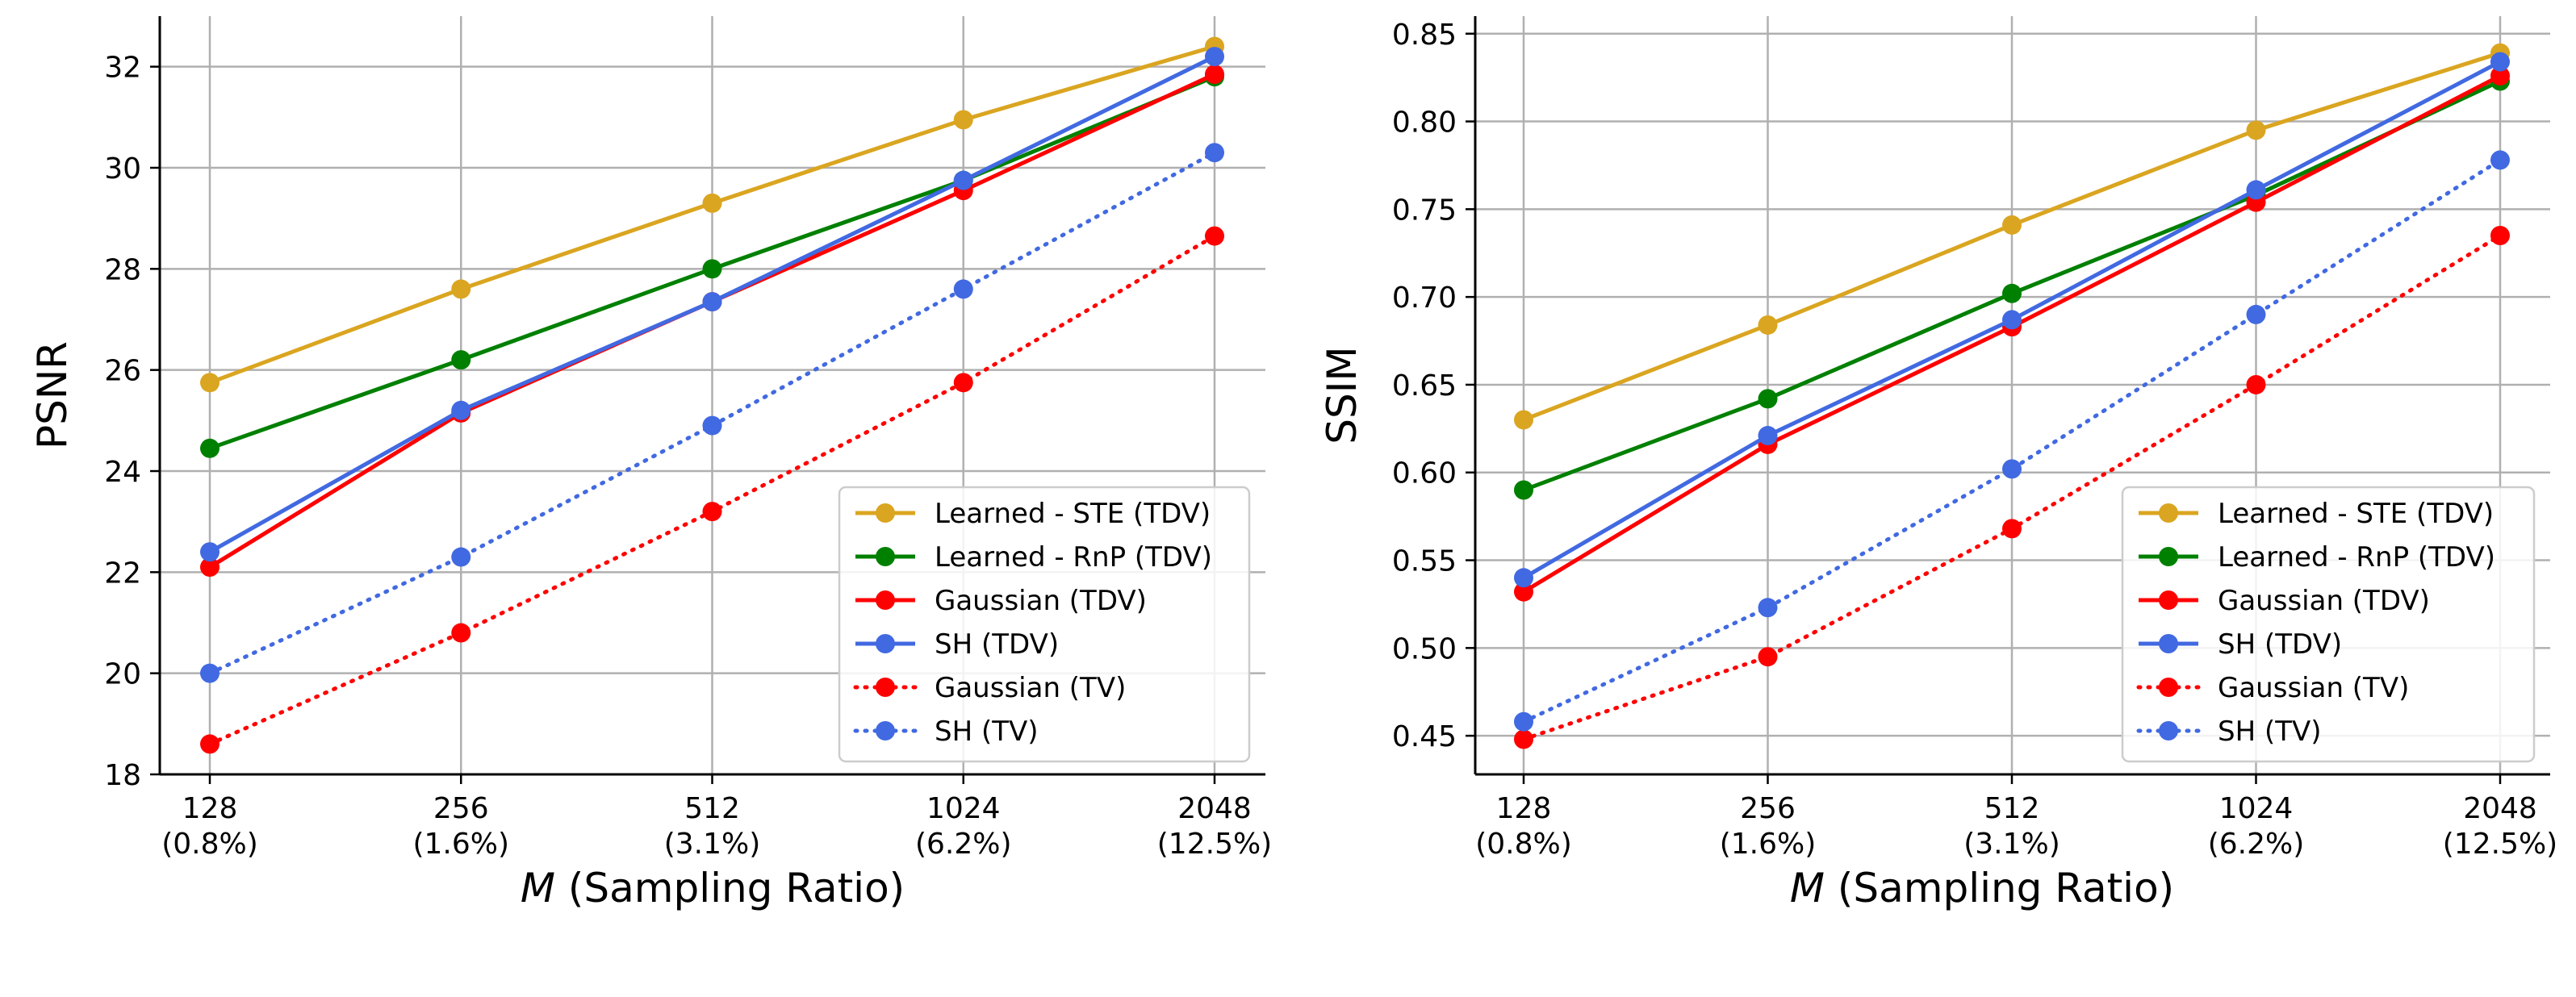 The image size is (2576, 997). What do you see at coordinates (1424, 562) in the screenshot?
I see `y-tick-label: 0.55` at bounding box center [1424, 562].